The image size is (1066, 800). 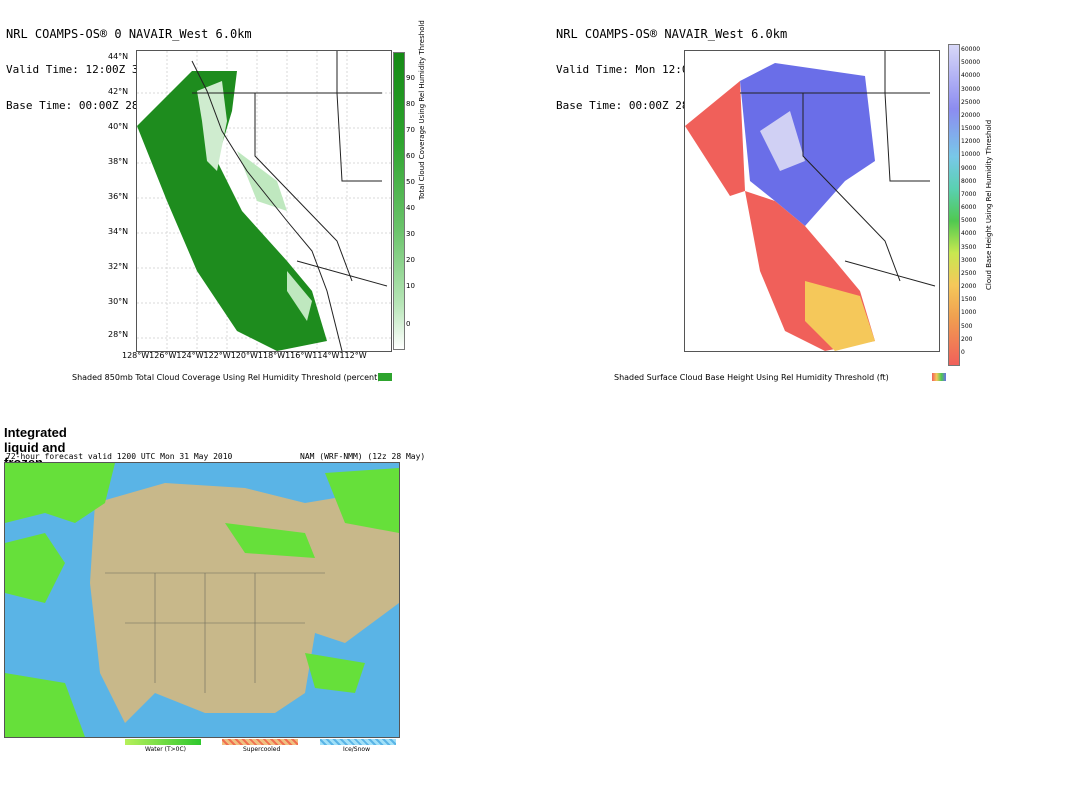 What do you see at coordinates (60, 493) in the screenshot?
I see `precip-alaska` at bounding box center [60, 493].